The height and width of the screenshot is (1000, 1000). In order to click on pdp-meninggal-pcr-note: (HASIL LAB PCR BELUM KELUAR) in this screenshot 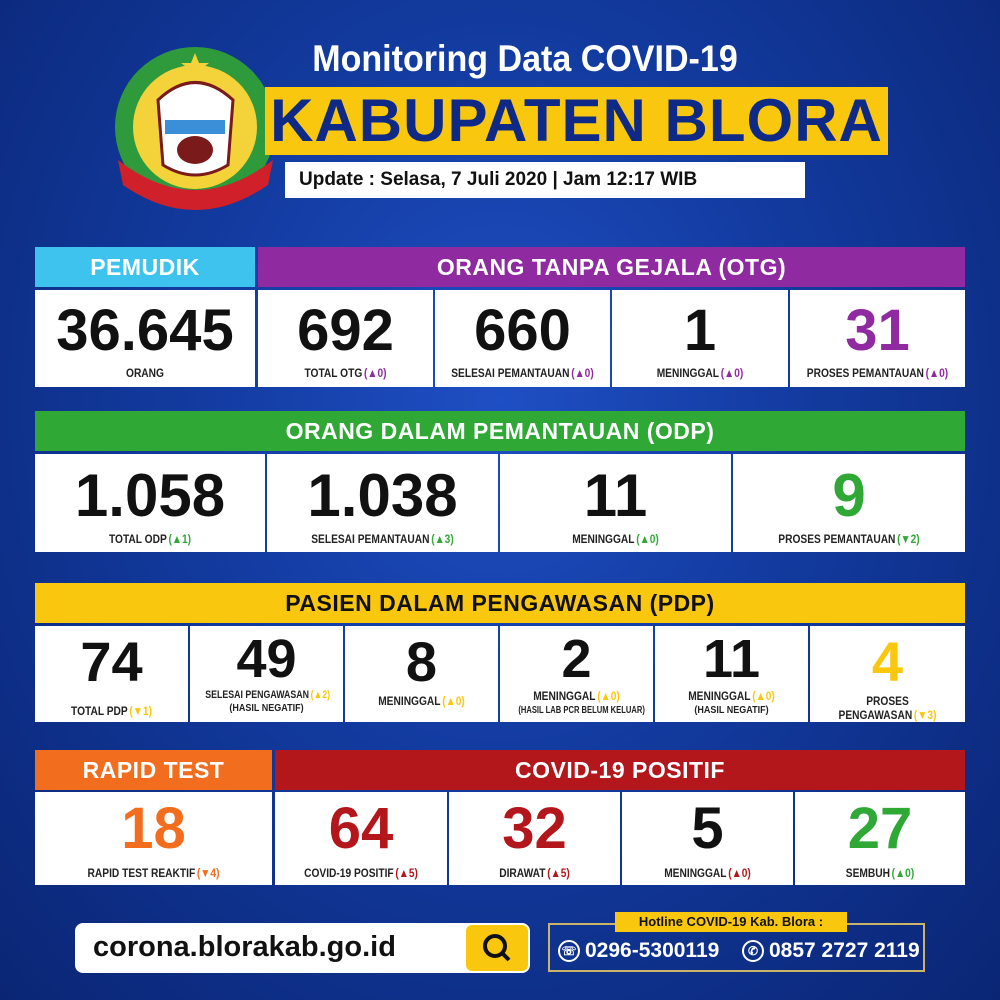, I will do `click(581, 710)`.